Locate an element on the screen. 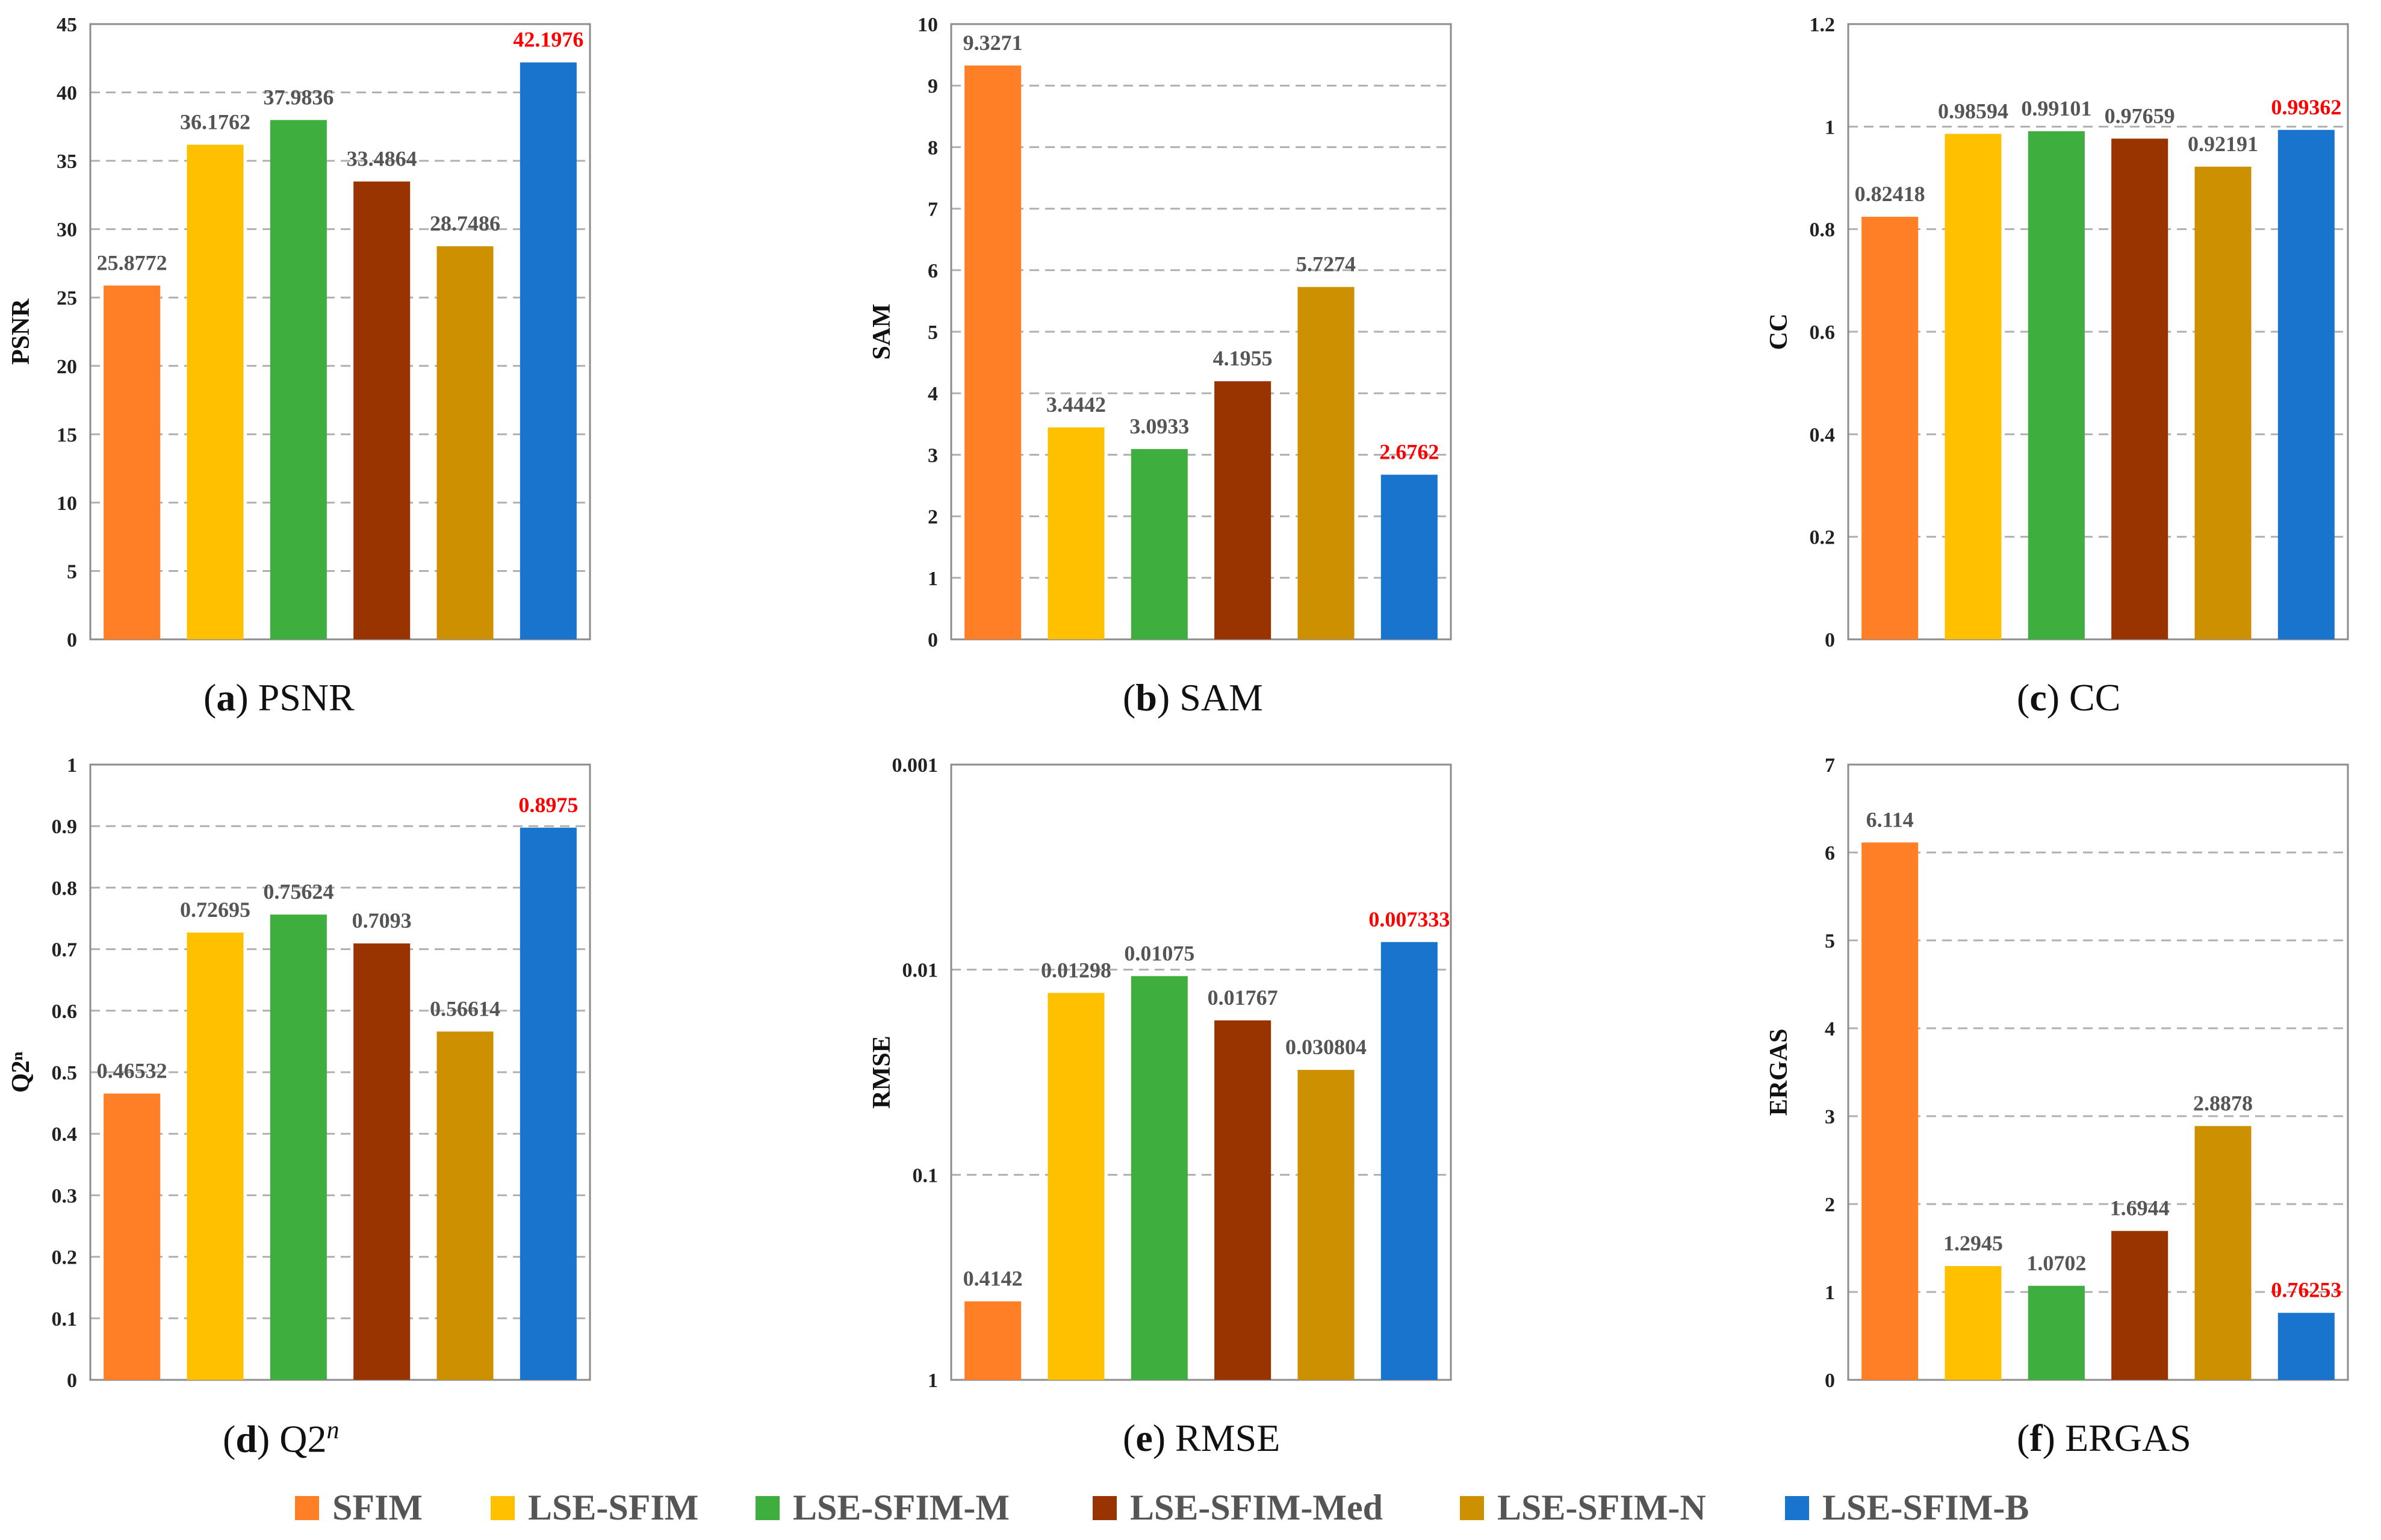  tick-label: 40 is located at coordinates (67, 93).